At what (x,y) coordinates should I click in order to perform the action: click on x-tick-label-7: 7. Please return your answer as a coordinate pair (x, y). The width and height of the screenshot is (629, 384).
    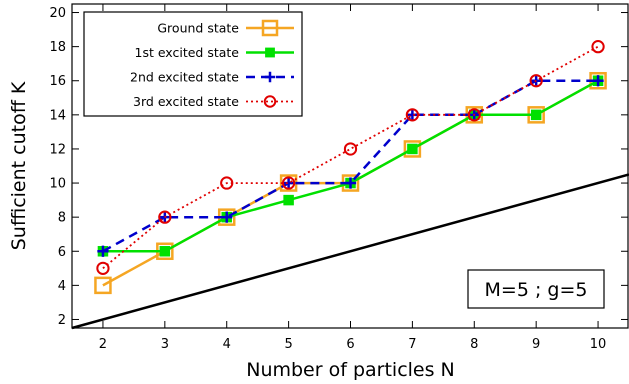
    Looking at the image, I should click on (412, 344).